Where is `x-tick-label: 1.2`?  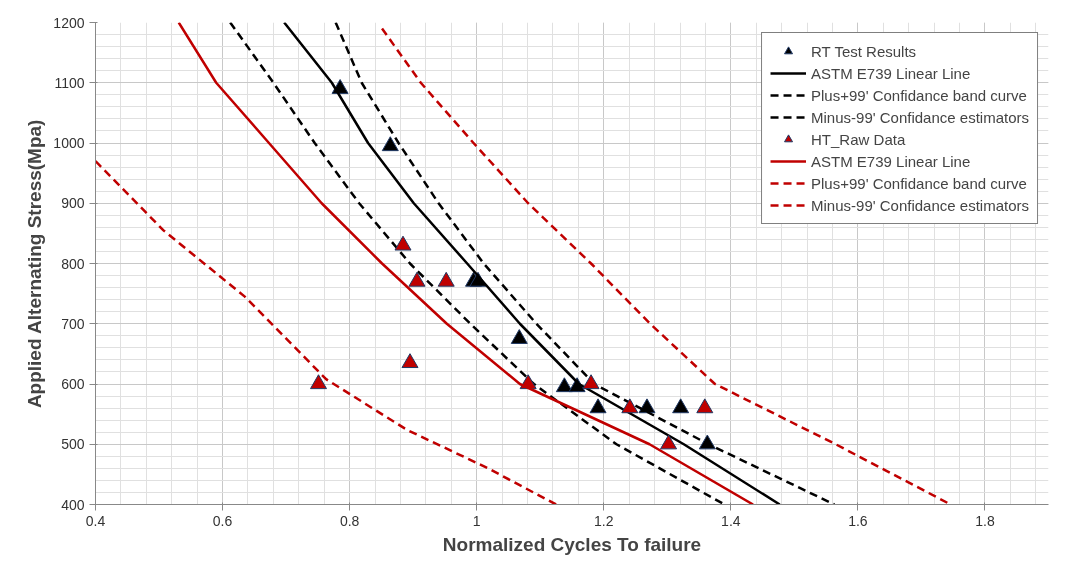 x-tick-label: 1.2 is located at coordinates (604, 520).